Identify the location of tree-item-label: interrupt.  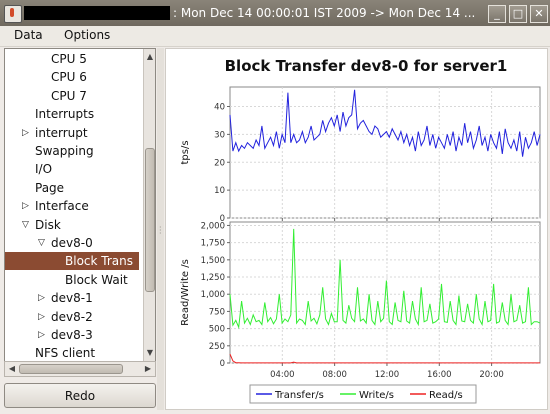
(61, 132).